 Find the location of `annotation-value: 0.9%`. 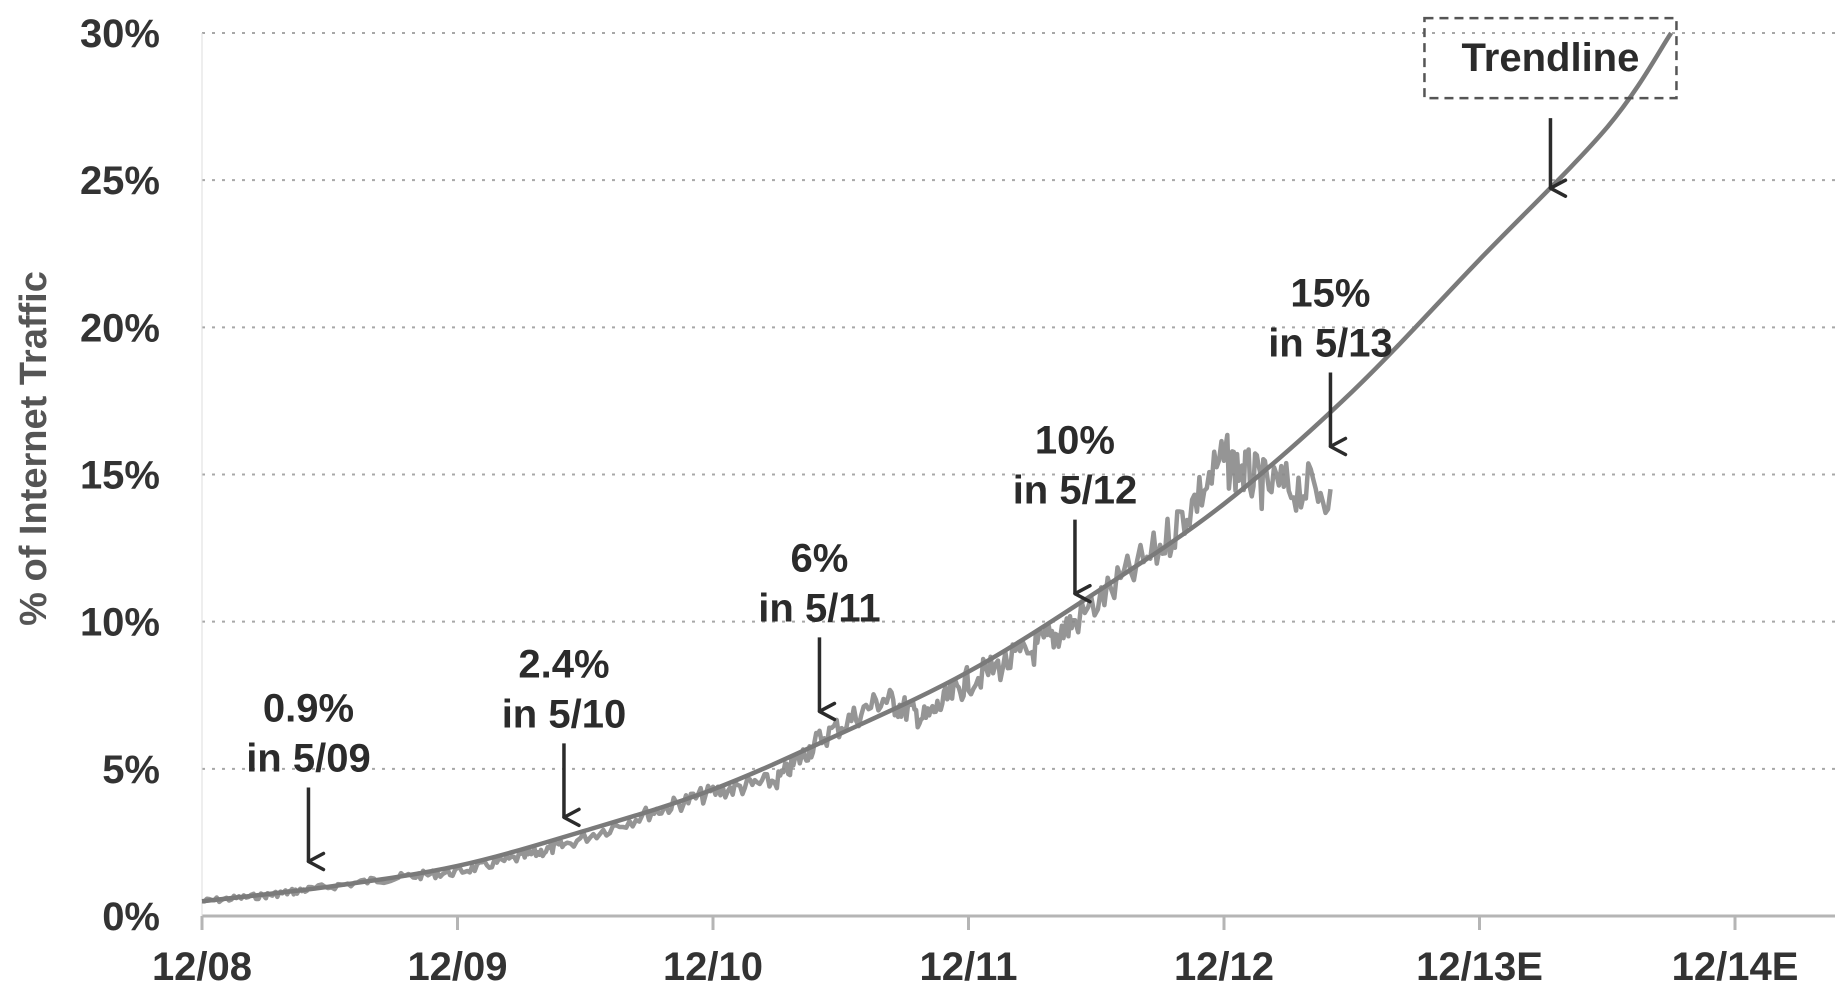

annotation-value: 0.9% is located at coordinates (308, 709).